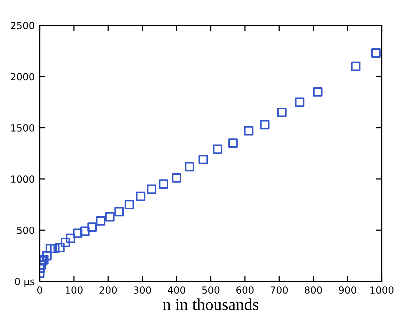 This screenshot has width=400, height=320. Describe the element at coordinates (382, 290) in the screenshot. I see `x-tick-label: 1000` at that location.